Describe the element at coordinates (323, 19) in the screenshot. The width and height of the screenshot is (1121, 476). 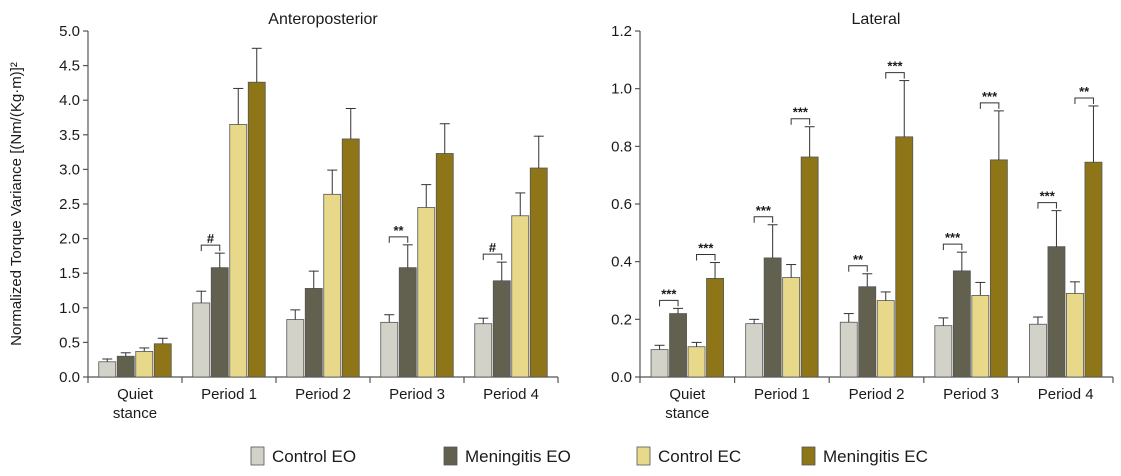
I see `panel-title: Anteroposterior` at that location.